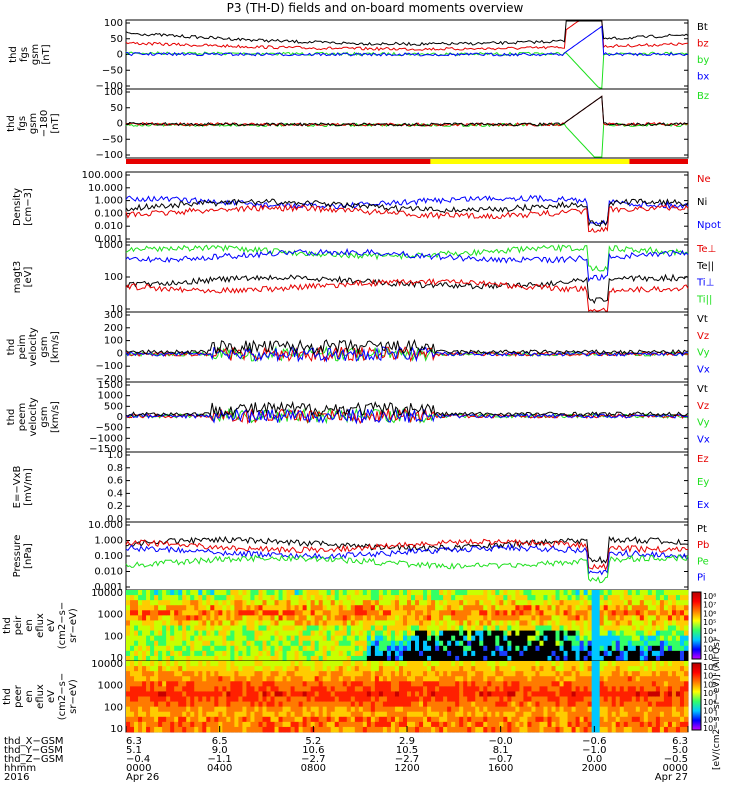  Describe the element at coordinates (73, 696) in the screenshot. I see `y-axis-label: sr−eV)` at that location.